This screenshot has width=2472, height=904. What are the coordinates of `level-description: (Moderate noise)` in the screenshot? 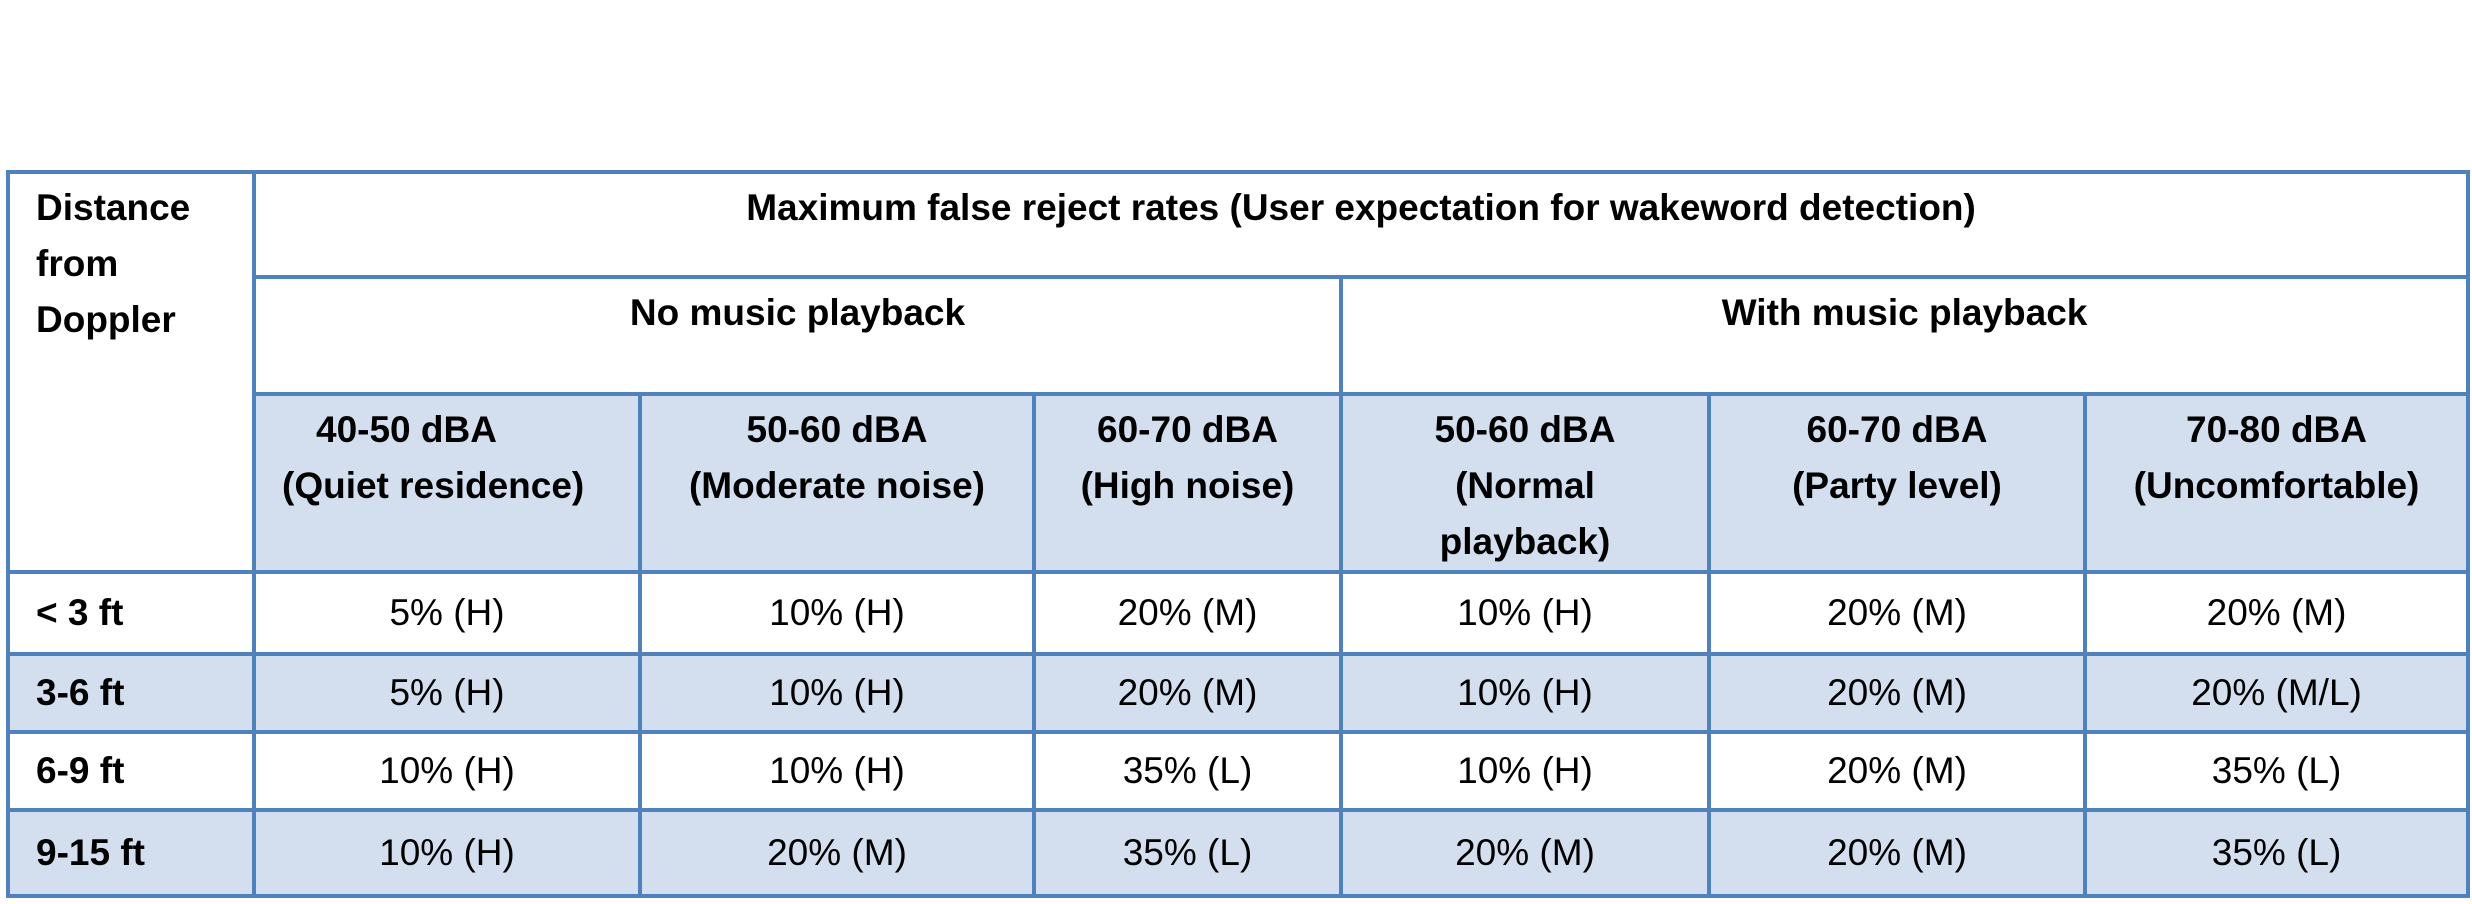 It's located at (837, 485).